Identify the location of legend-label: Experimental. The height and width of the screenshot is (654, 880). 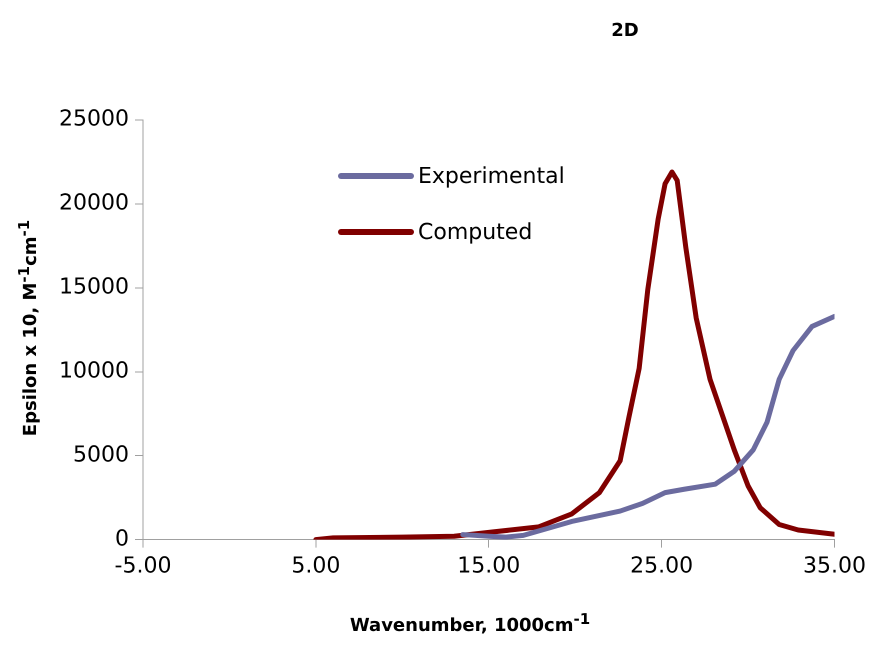
(491, 176).